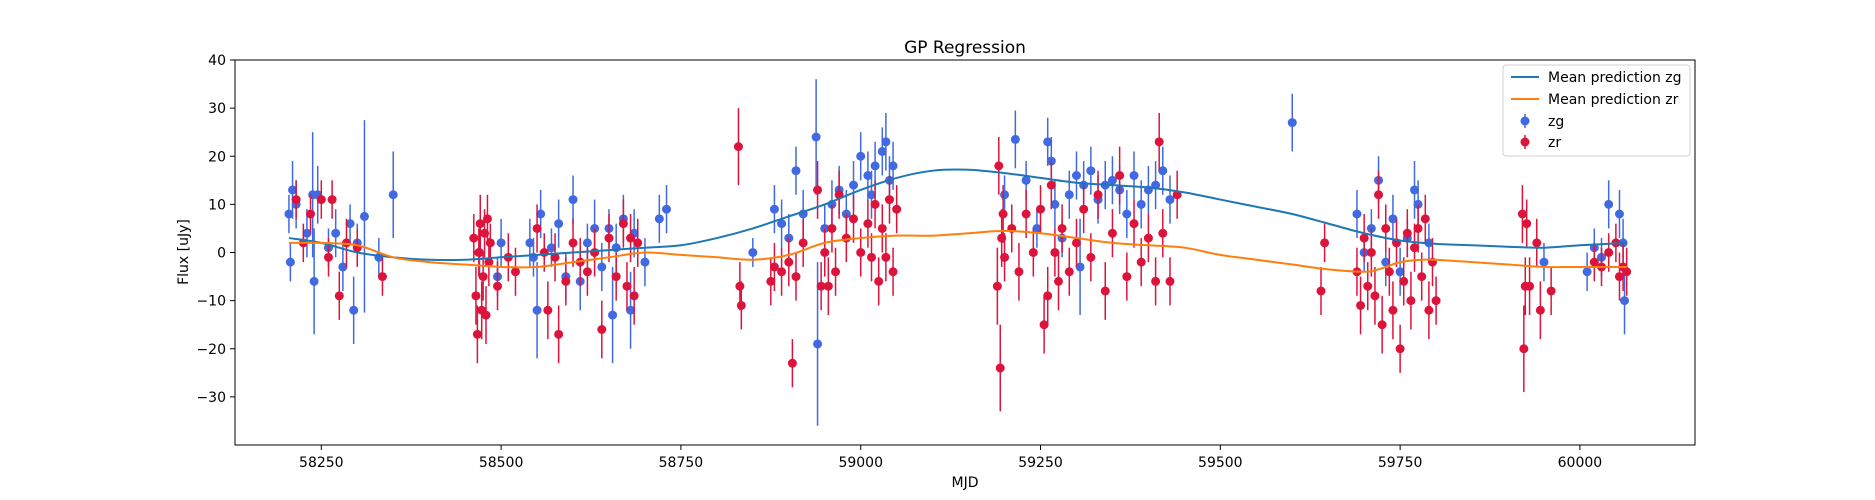 This screenshot has width=1875, height=500. I want to click on legend-zg-marker, so click(1525, 121).